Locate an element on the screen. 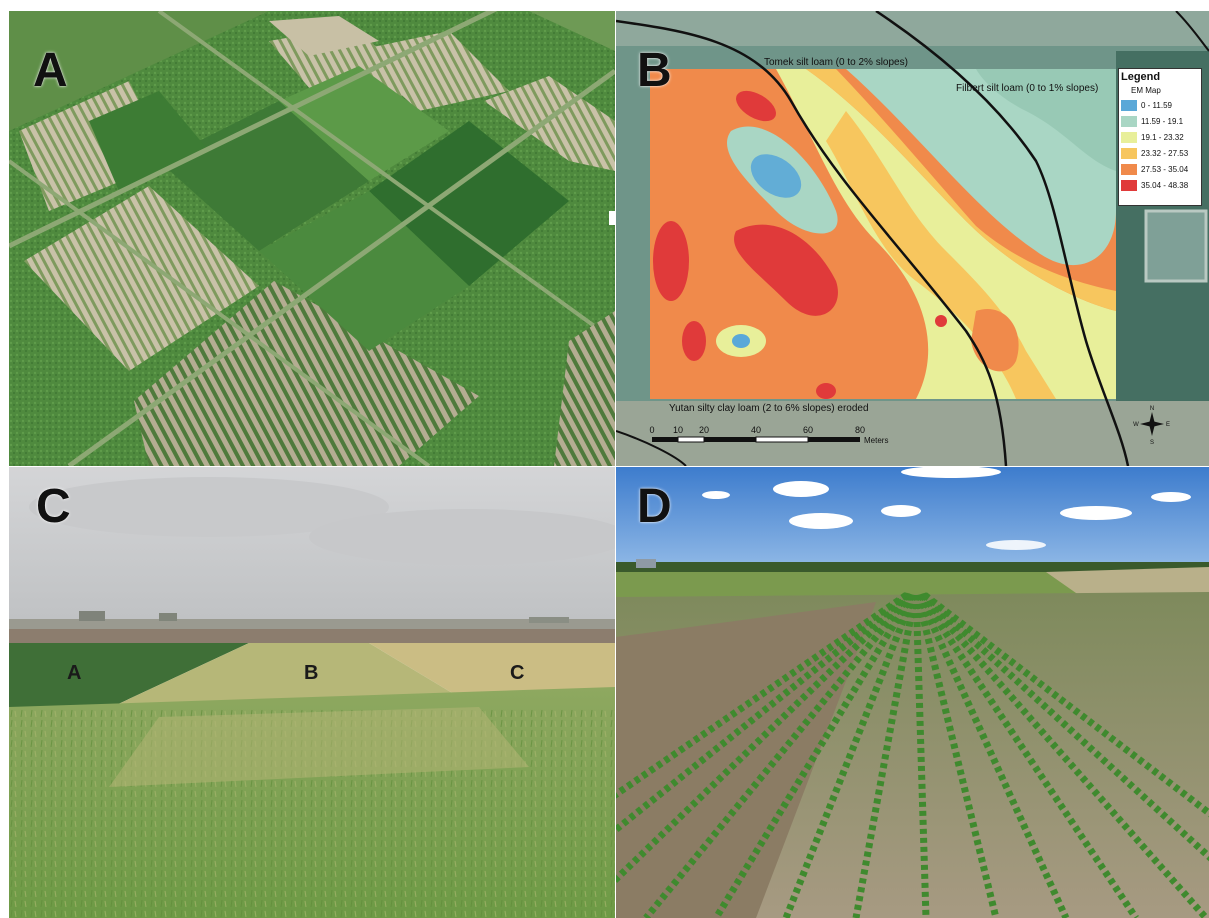 The image size is (1209, 918). legend-item: 0 - 11.59 is located at coordinates (1160, 105).